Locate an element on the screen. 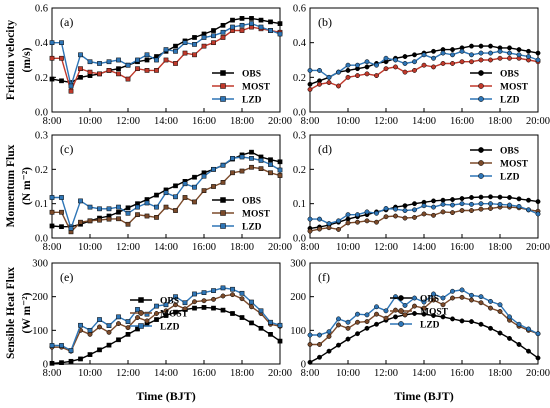 This screenshot has width=550, height=408. legend-label: LZD is located at coordinates (170, 328).